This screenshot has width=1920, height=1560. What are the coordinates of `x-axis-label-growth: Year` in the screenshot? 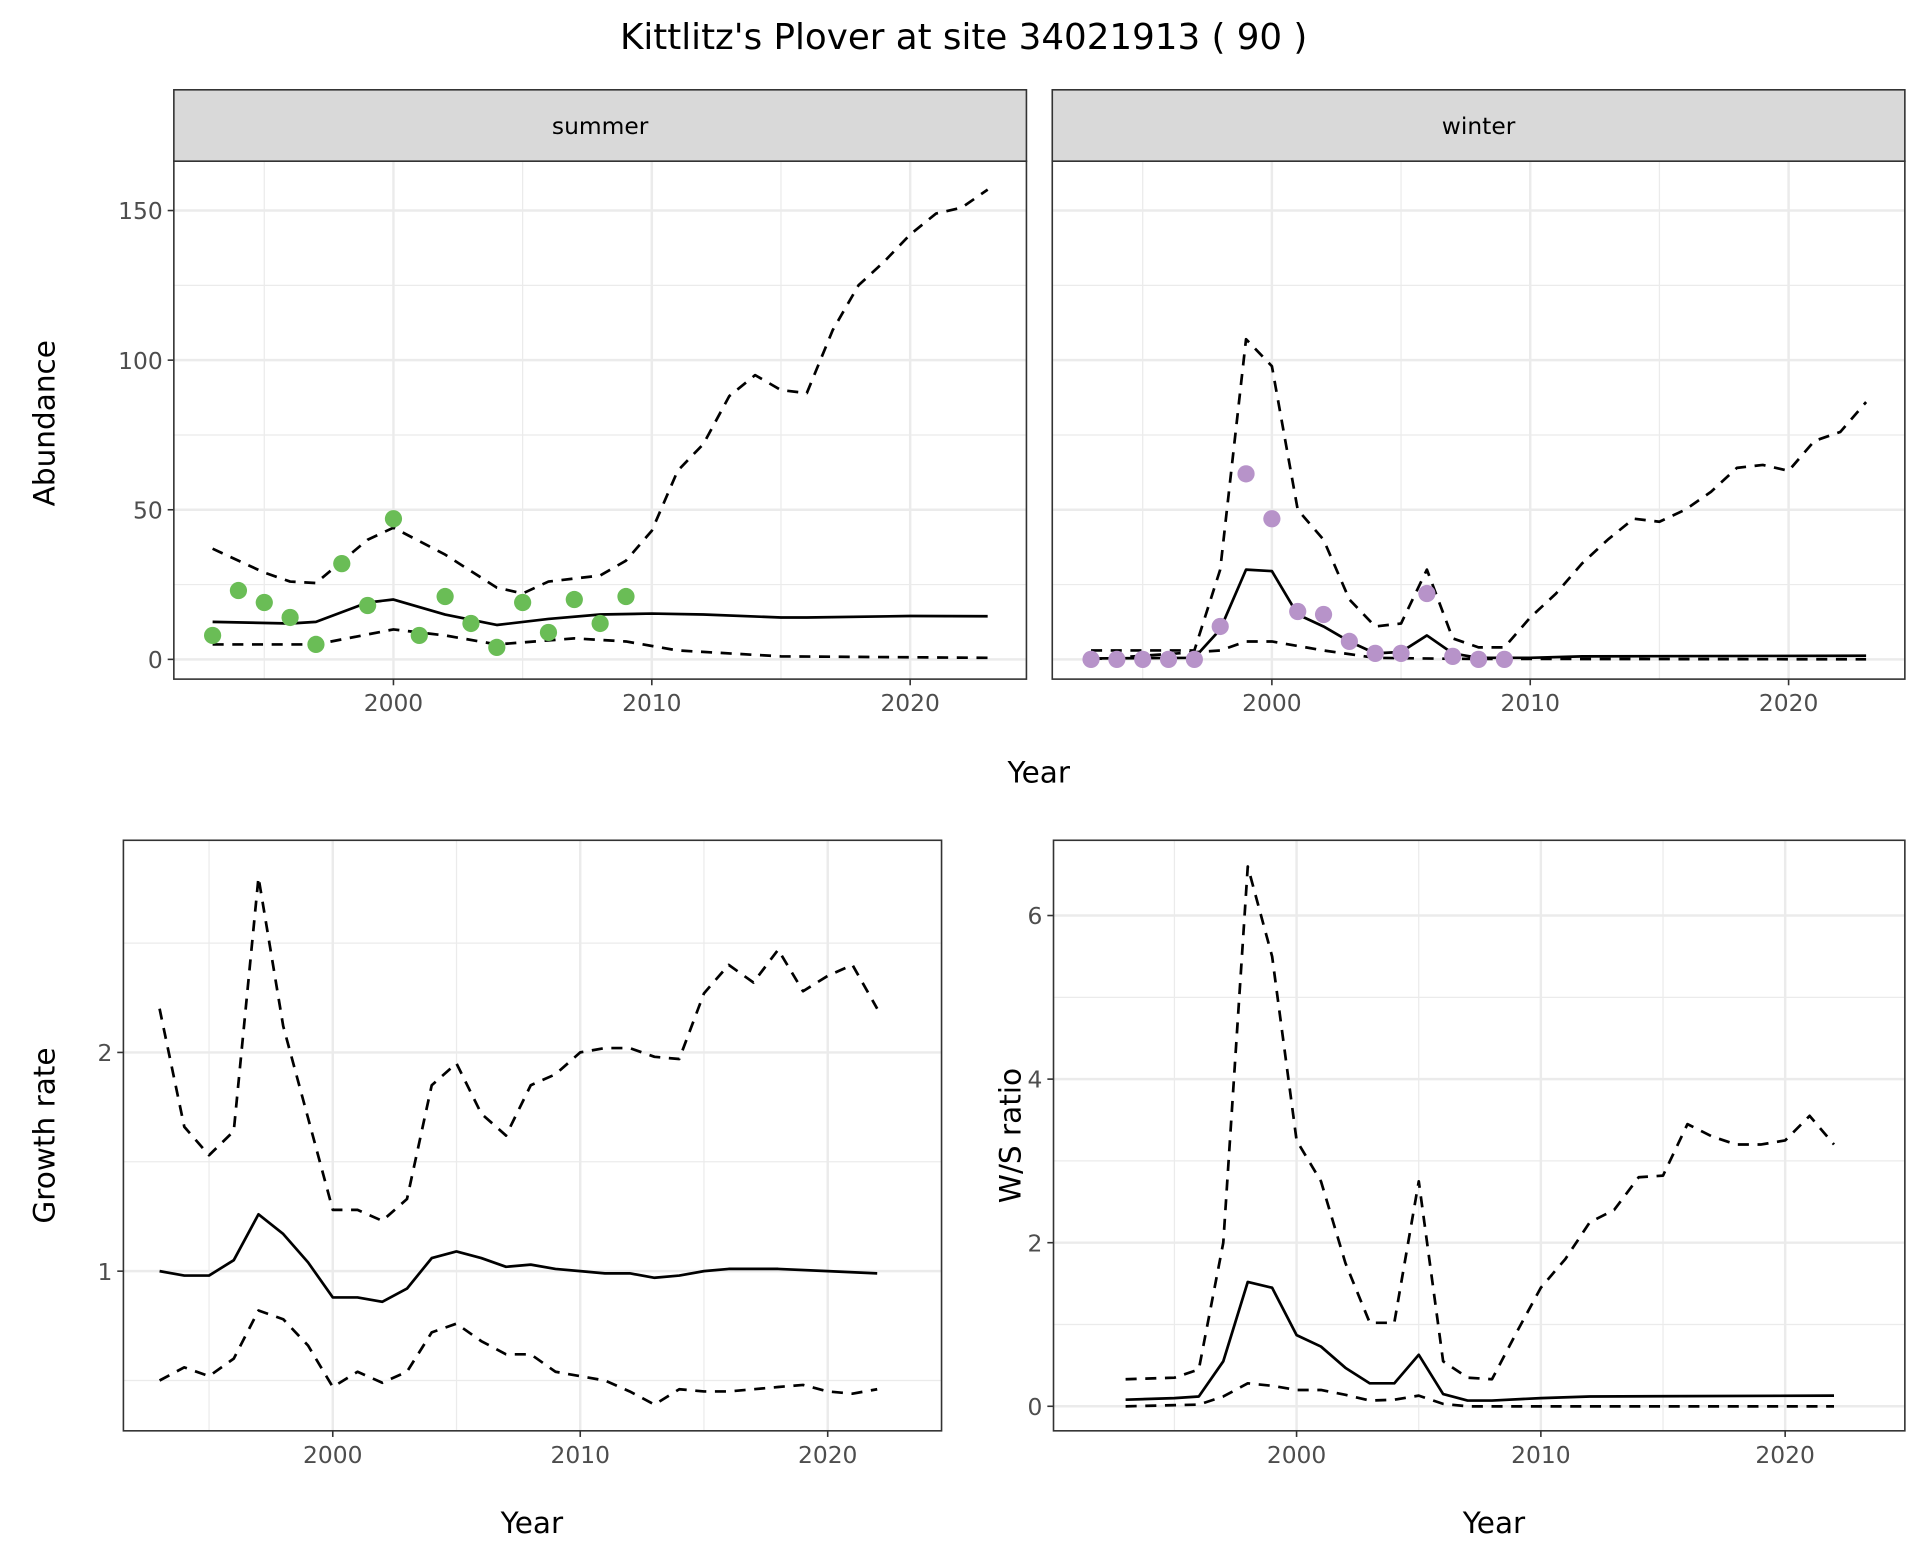 It's located at (532, 1523).